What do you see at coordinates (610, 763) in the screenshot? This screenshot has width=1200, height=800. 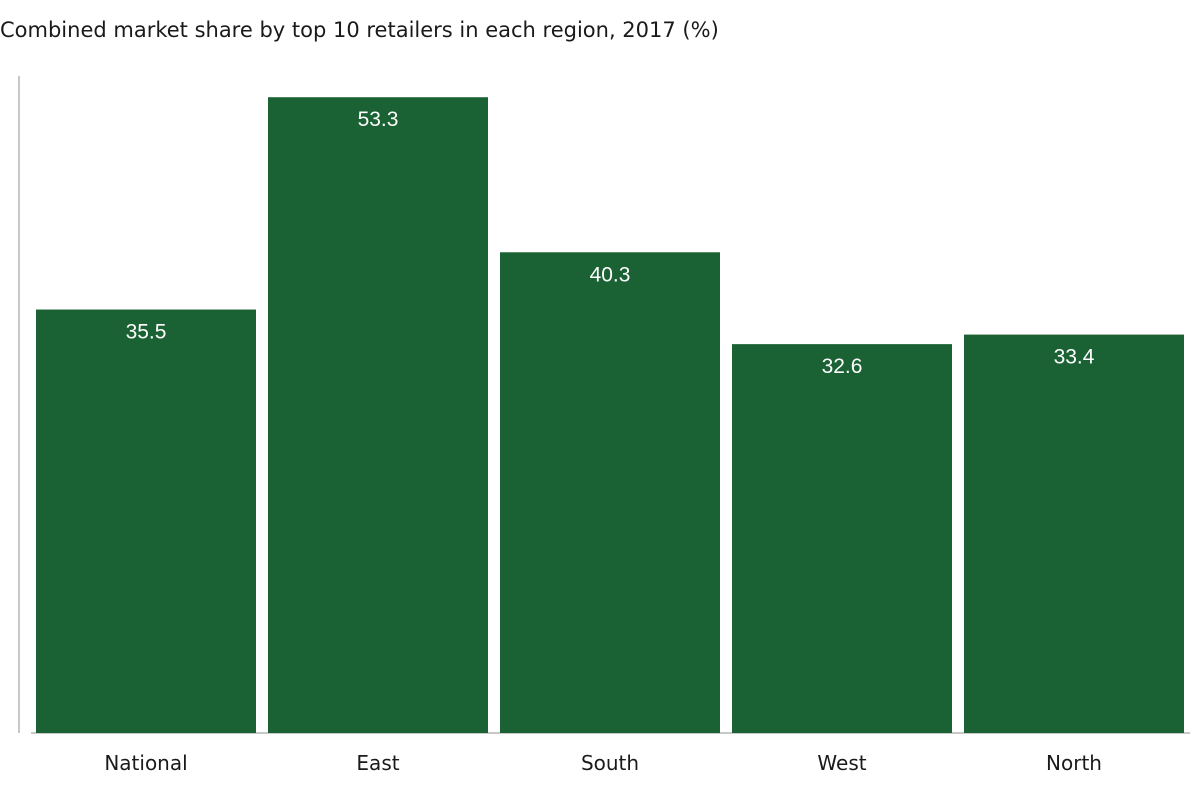 I see `x-tick-label-south: South` at bounding box center [610, 763].